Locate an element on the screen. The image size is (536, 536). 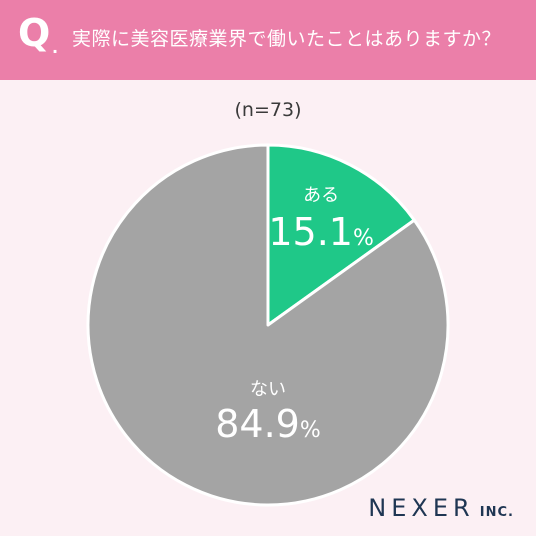
q-mark: Q is located at coordinates (34, 33).